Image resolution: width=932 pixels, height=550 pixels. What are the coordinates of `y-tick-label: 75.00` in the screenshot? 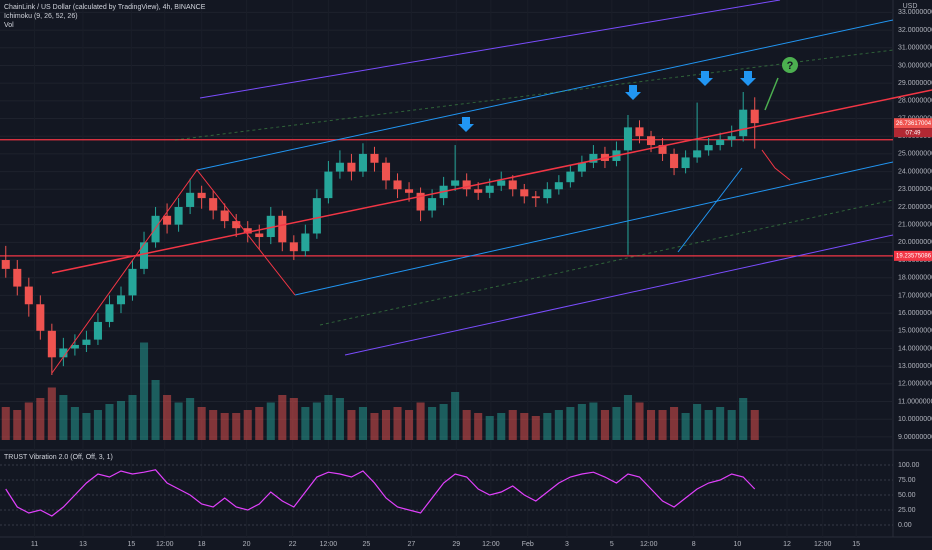 It's located at (907, 480).